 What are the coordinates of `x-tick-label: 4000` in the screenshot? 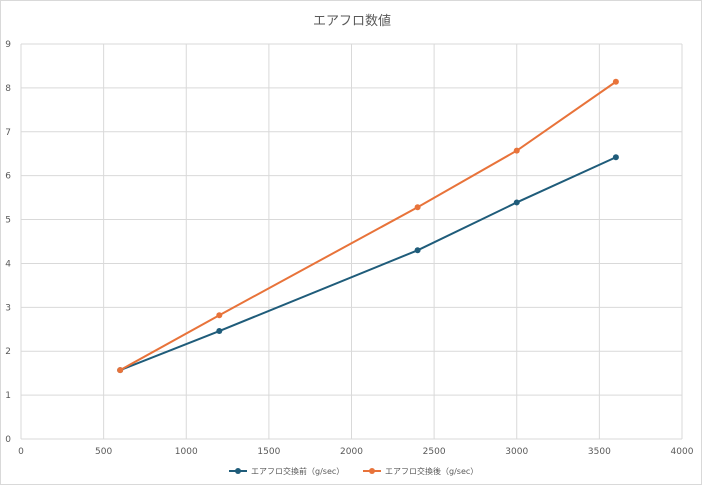 It's located at (682, 452).